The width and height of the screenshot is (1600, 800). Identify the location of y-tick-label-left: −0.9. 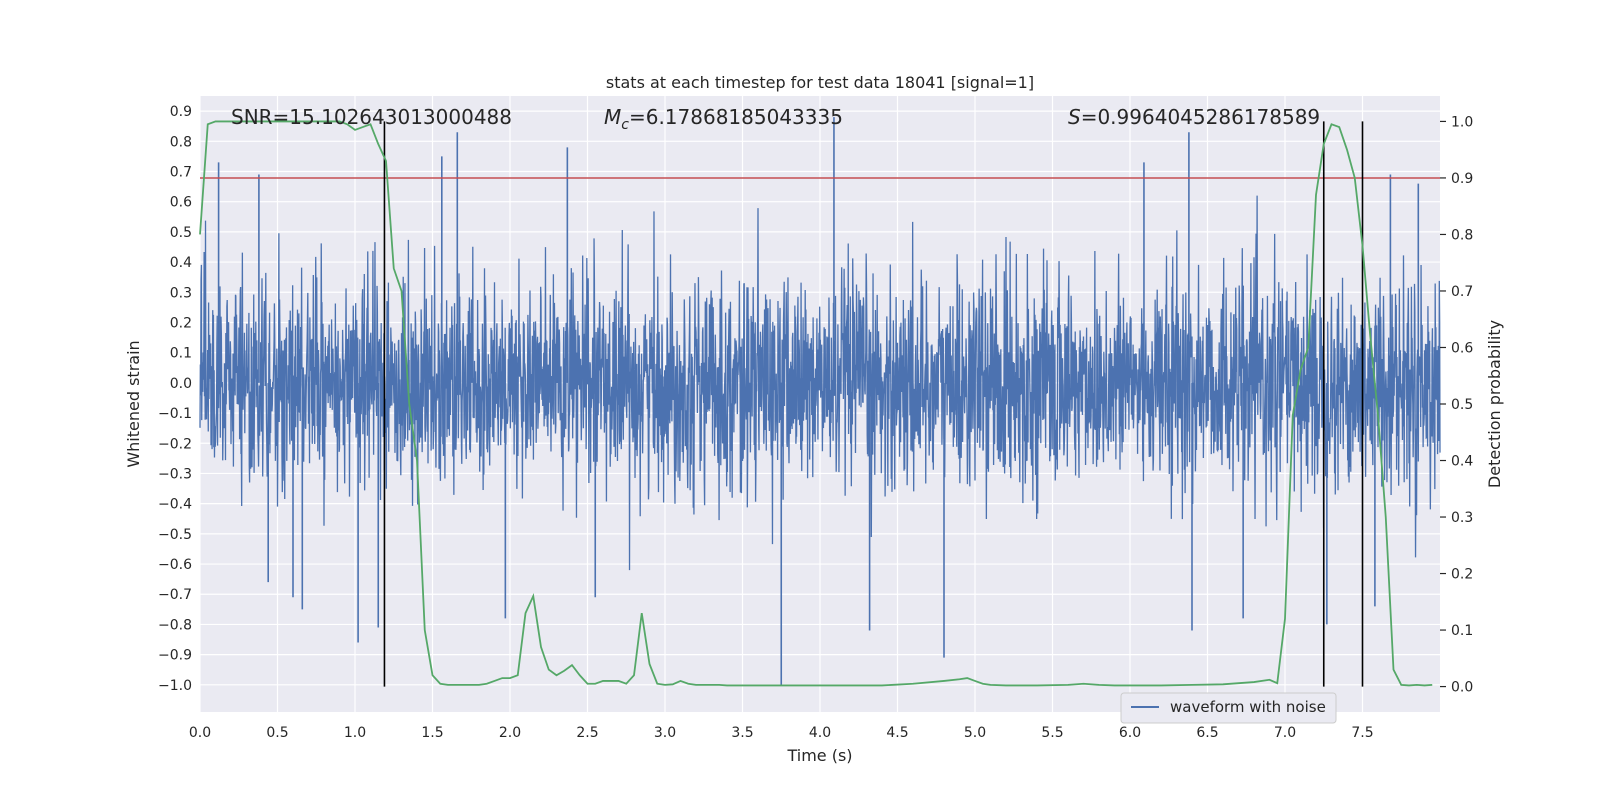
(175, 656).